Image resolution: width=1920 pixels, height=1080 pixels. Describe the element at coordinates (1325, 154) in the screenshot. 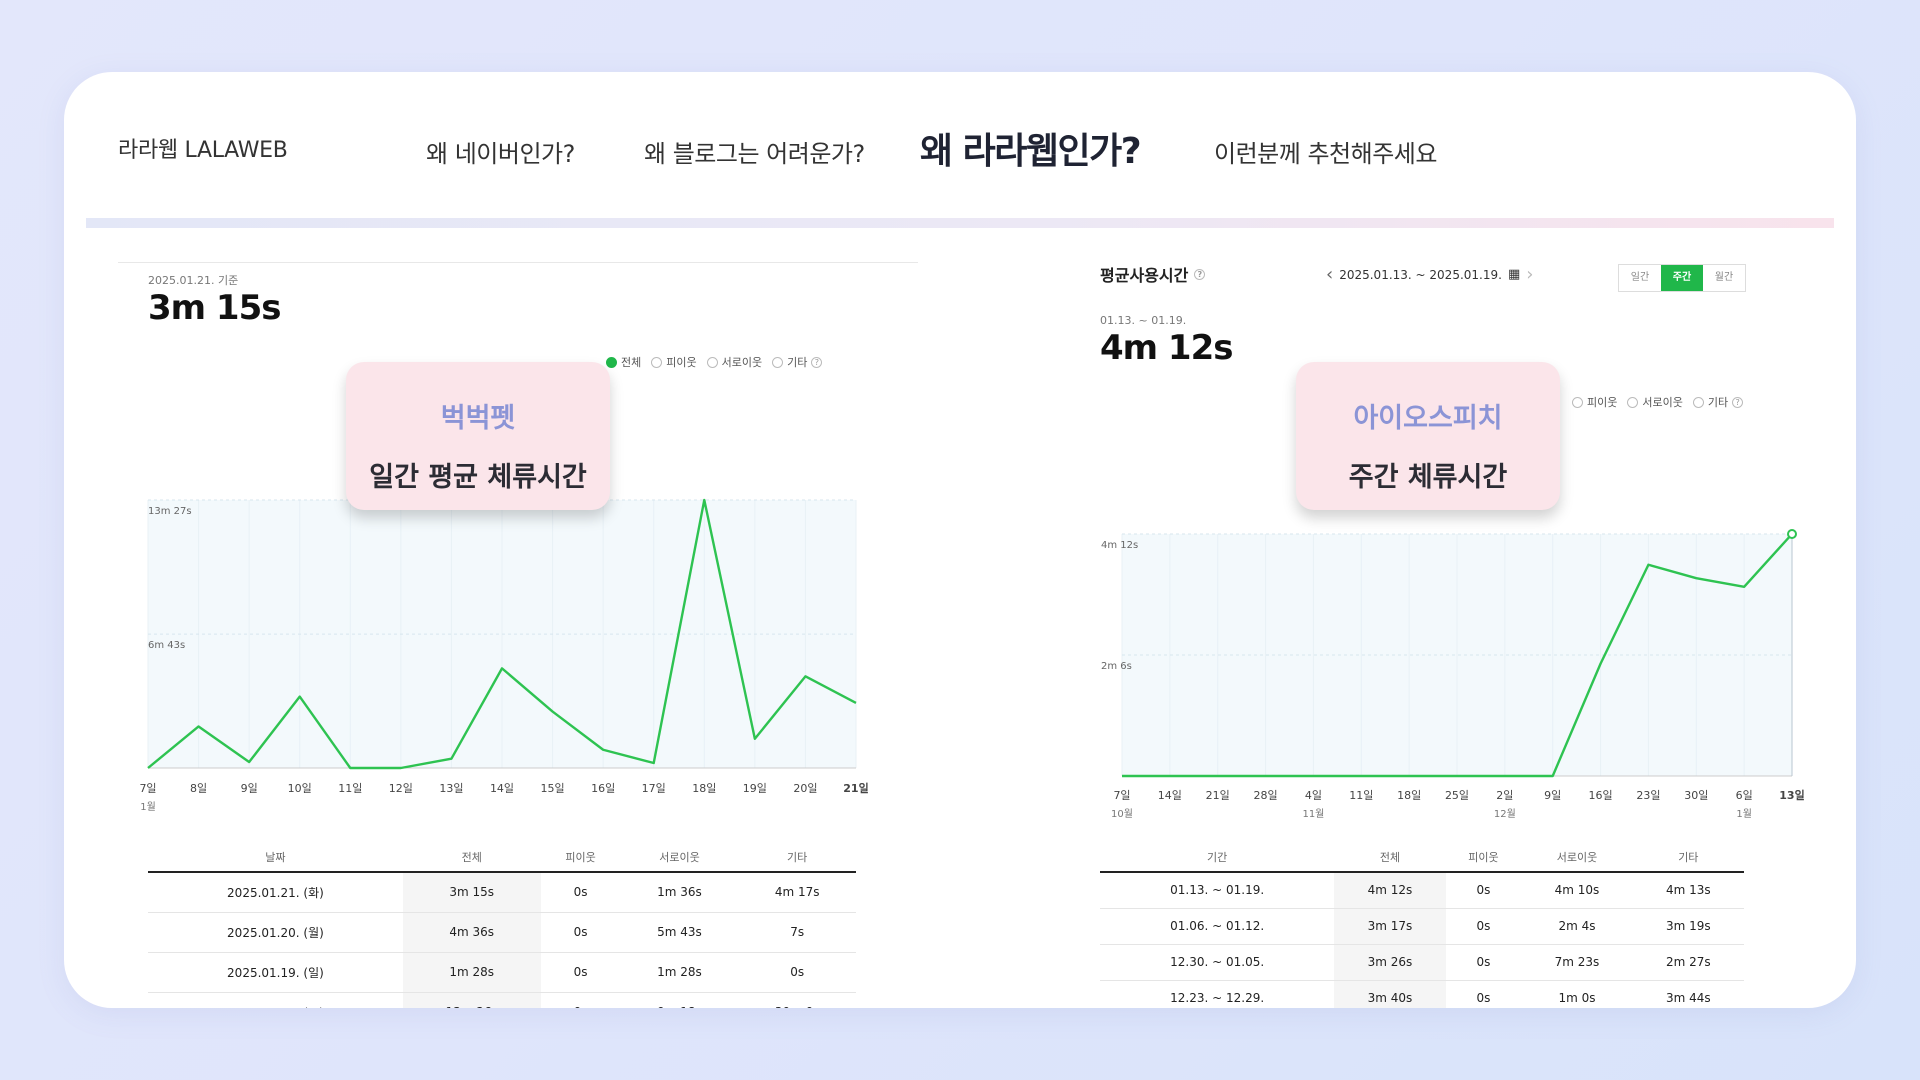

I see `nav-item-recommend: 이런분께 추천해주세요` at that location.